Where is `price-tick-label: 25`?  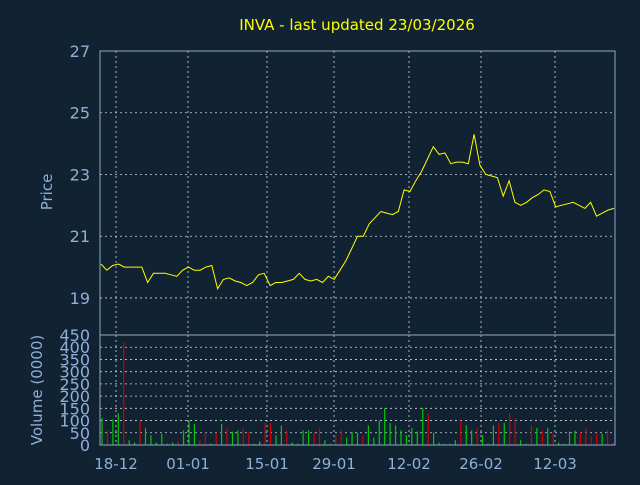
price-tick-label: 25 is located at coordinates (80, 113).